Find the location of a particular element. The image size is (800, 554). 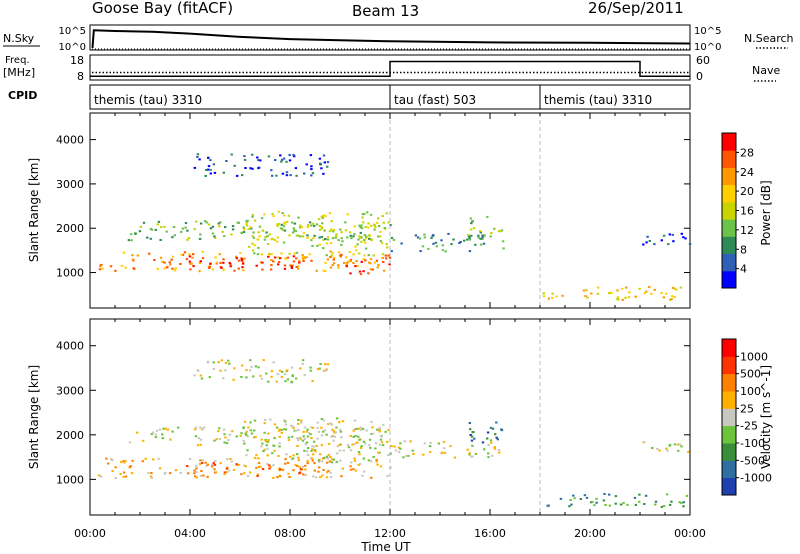

y-tick-label: 3000 is located at coordinates (70, 390).